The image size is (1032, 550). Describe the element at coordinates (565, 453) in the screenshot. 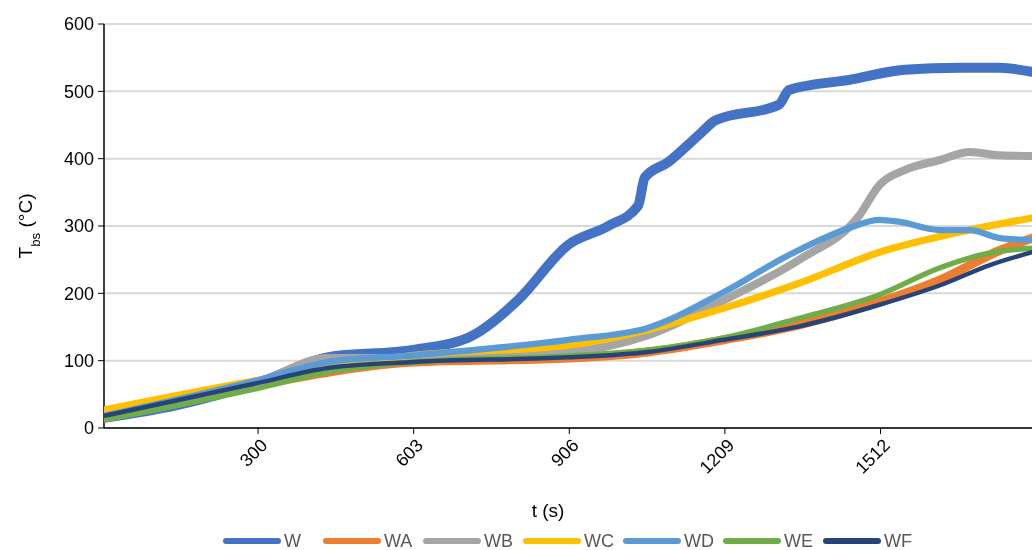

I see `x-tick-label: 906` at that location.